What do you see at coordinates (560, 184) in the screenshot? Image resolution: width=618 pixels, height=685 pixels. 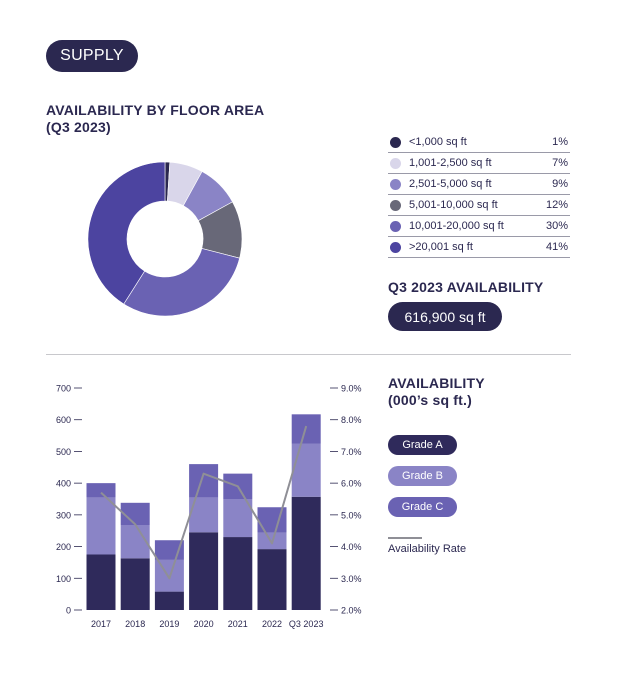 I see `legend-value: 9%` at bounding box center [560, 184].